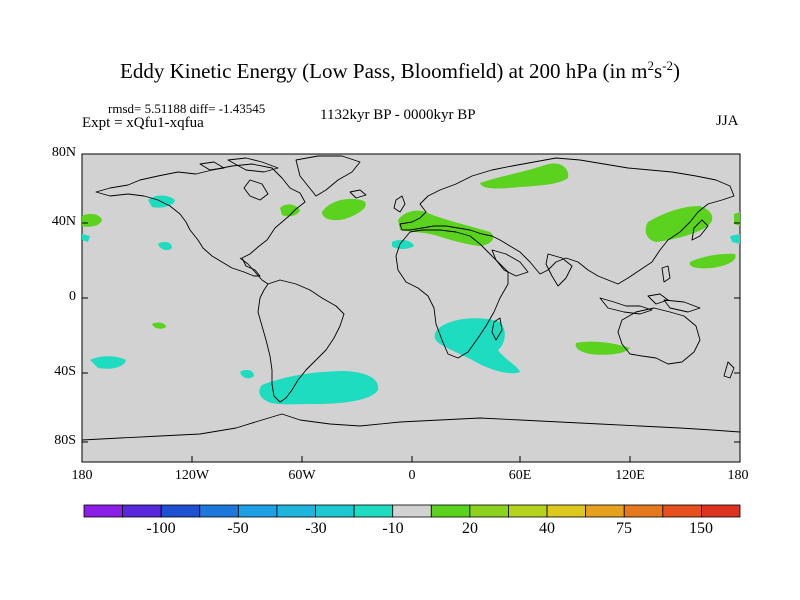  Describe the element at coordinates (290, 210) in the screenshot. I see `positive-patch-north-america` at that location.